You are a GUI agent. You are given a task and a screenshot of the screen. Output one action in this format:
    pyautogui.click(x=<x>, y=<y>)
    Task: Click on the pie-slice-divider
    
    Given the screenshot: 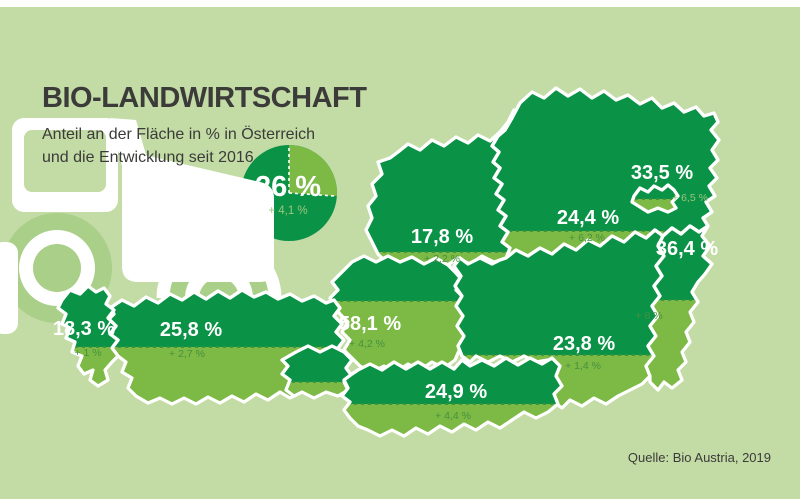 What is the action you would take?
    pyautogui.click(x=312, y=171)
    